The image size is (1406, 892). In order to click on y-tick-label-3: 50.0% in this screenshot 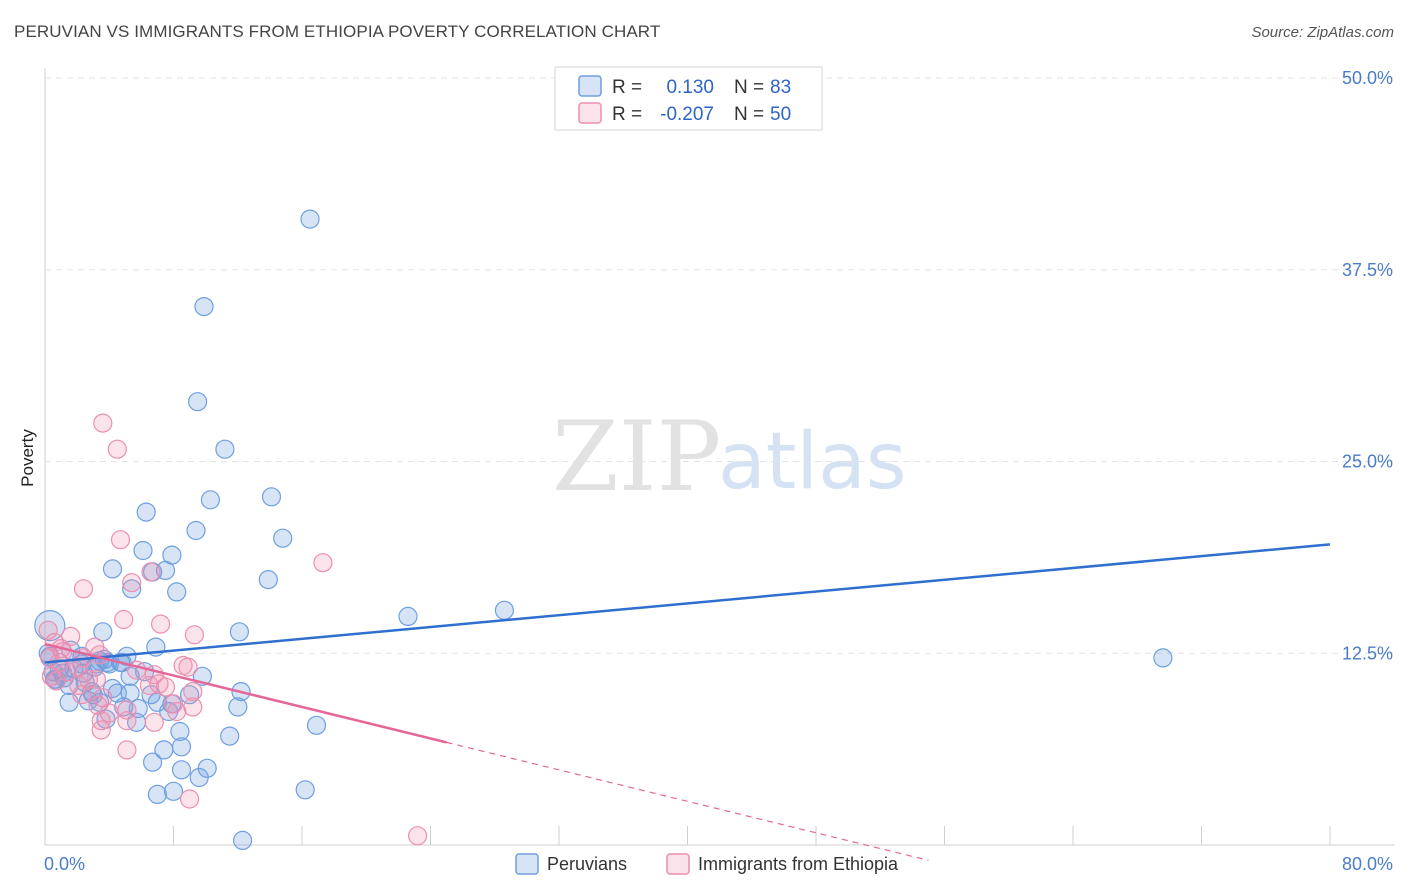, I will do `click(1367, 78)`.